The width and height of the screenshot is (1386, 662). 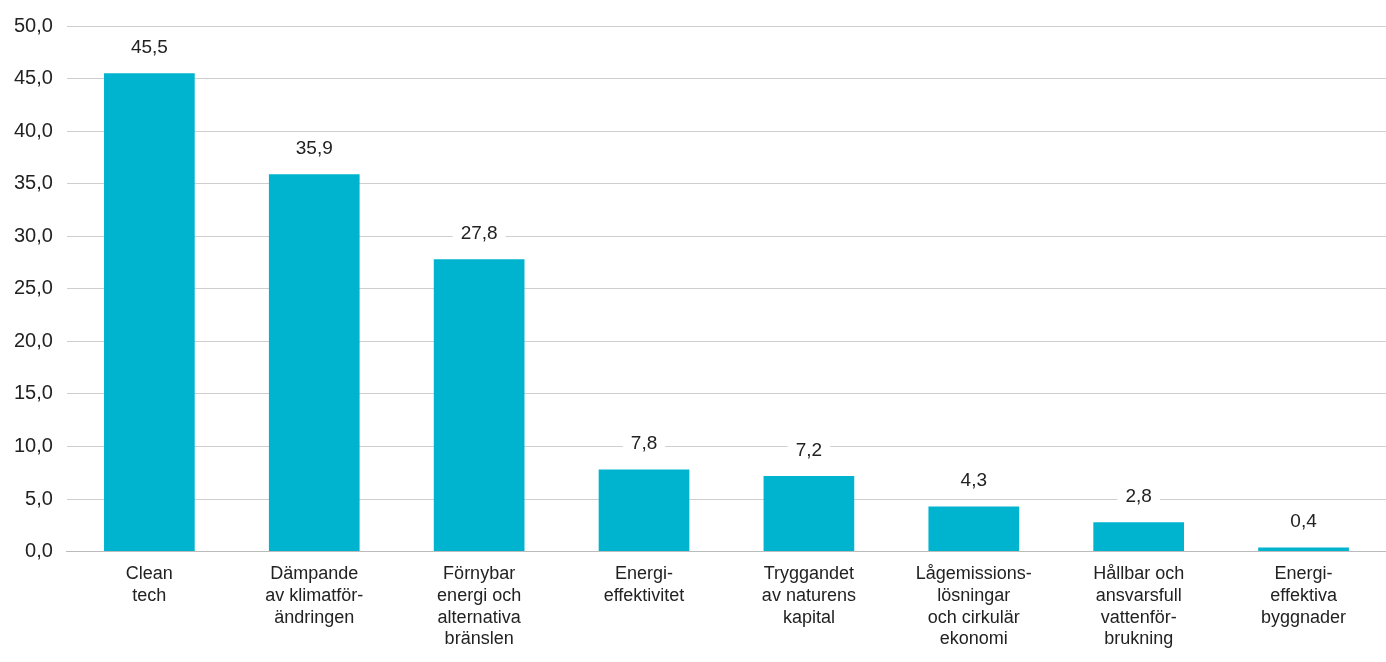 What do you see at coordinates (479, 606) in the screenshot?
I see `x-tick-label: Förnybar energi och alternativa bränslen` at bounding box center [479, 606].